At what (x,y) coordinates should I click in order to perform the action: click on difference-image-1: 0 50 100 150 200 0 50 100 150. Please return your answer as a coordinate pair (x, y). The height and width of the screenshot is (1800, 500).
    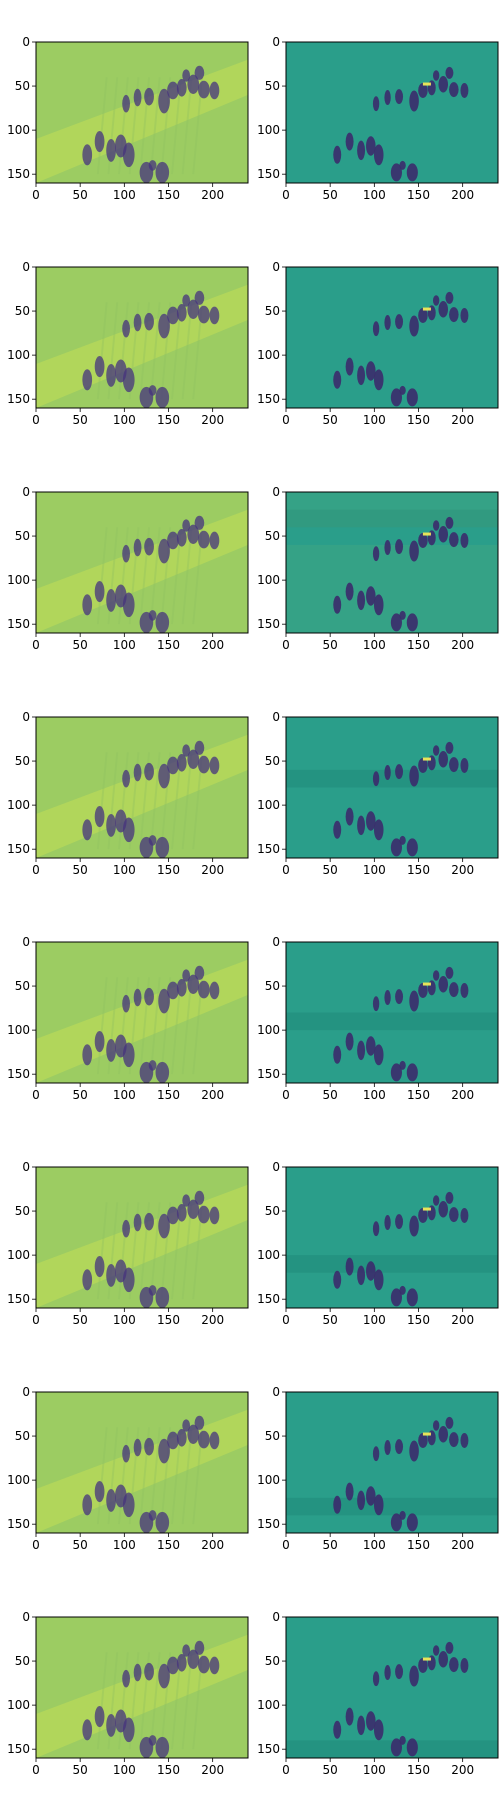
    Looking at the image, I should click on (378, 118).